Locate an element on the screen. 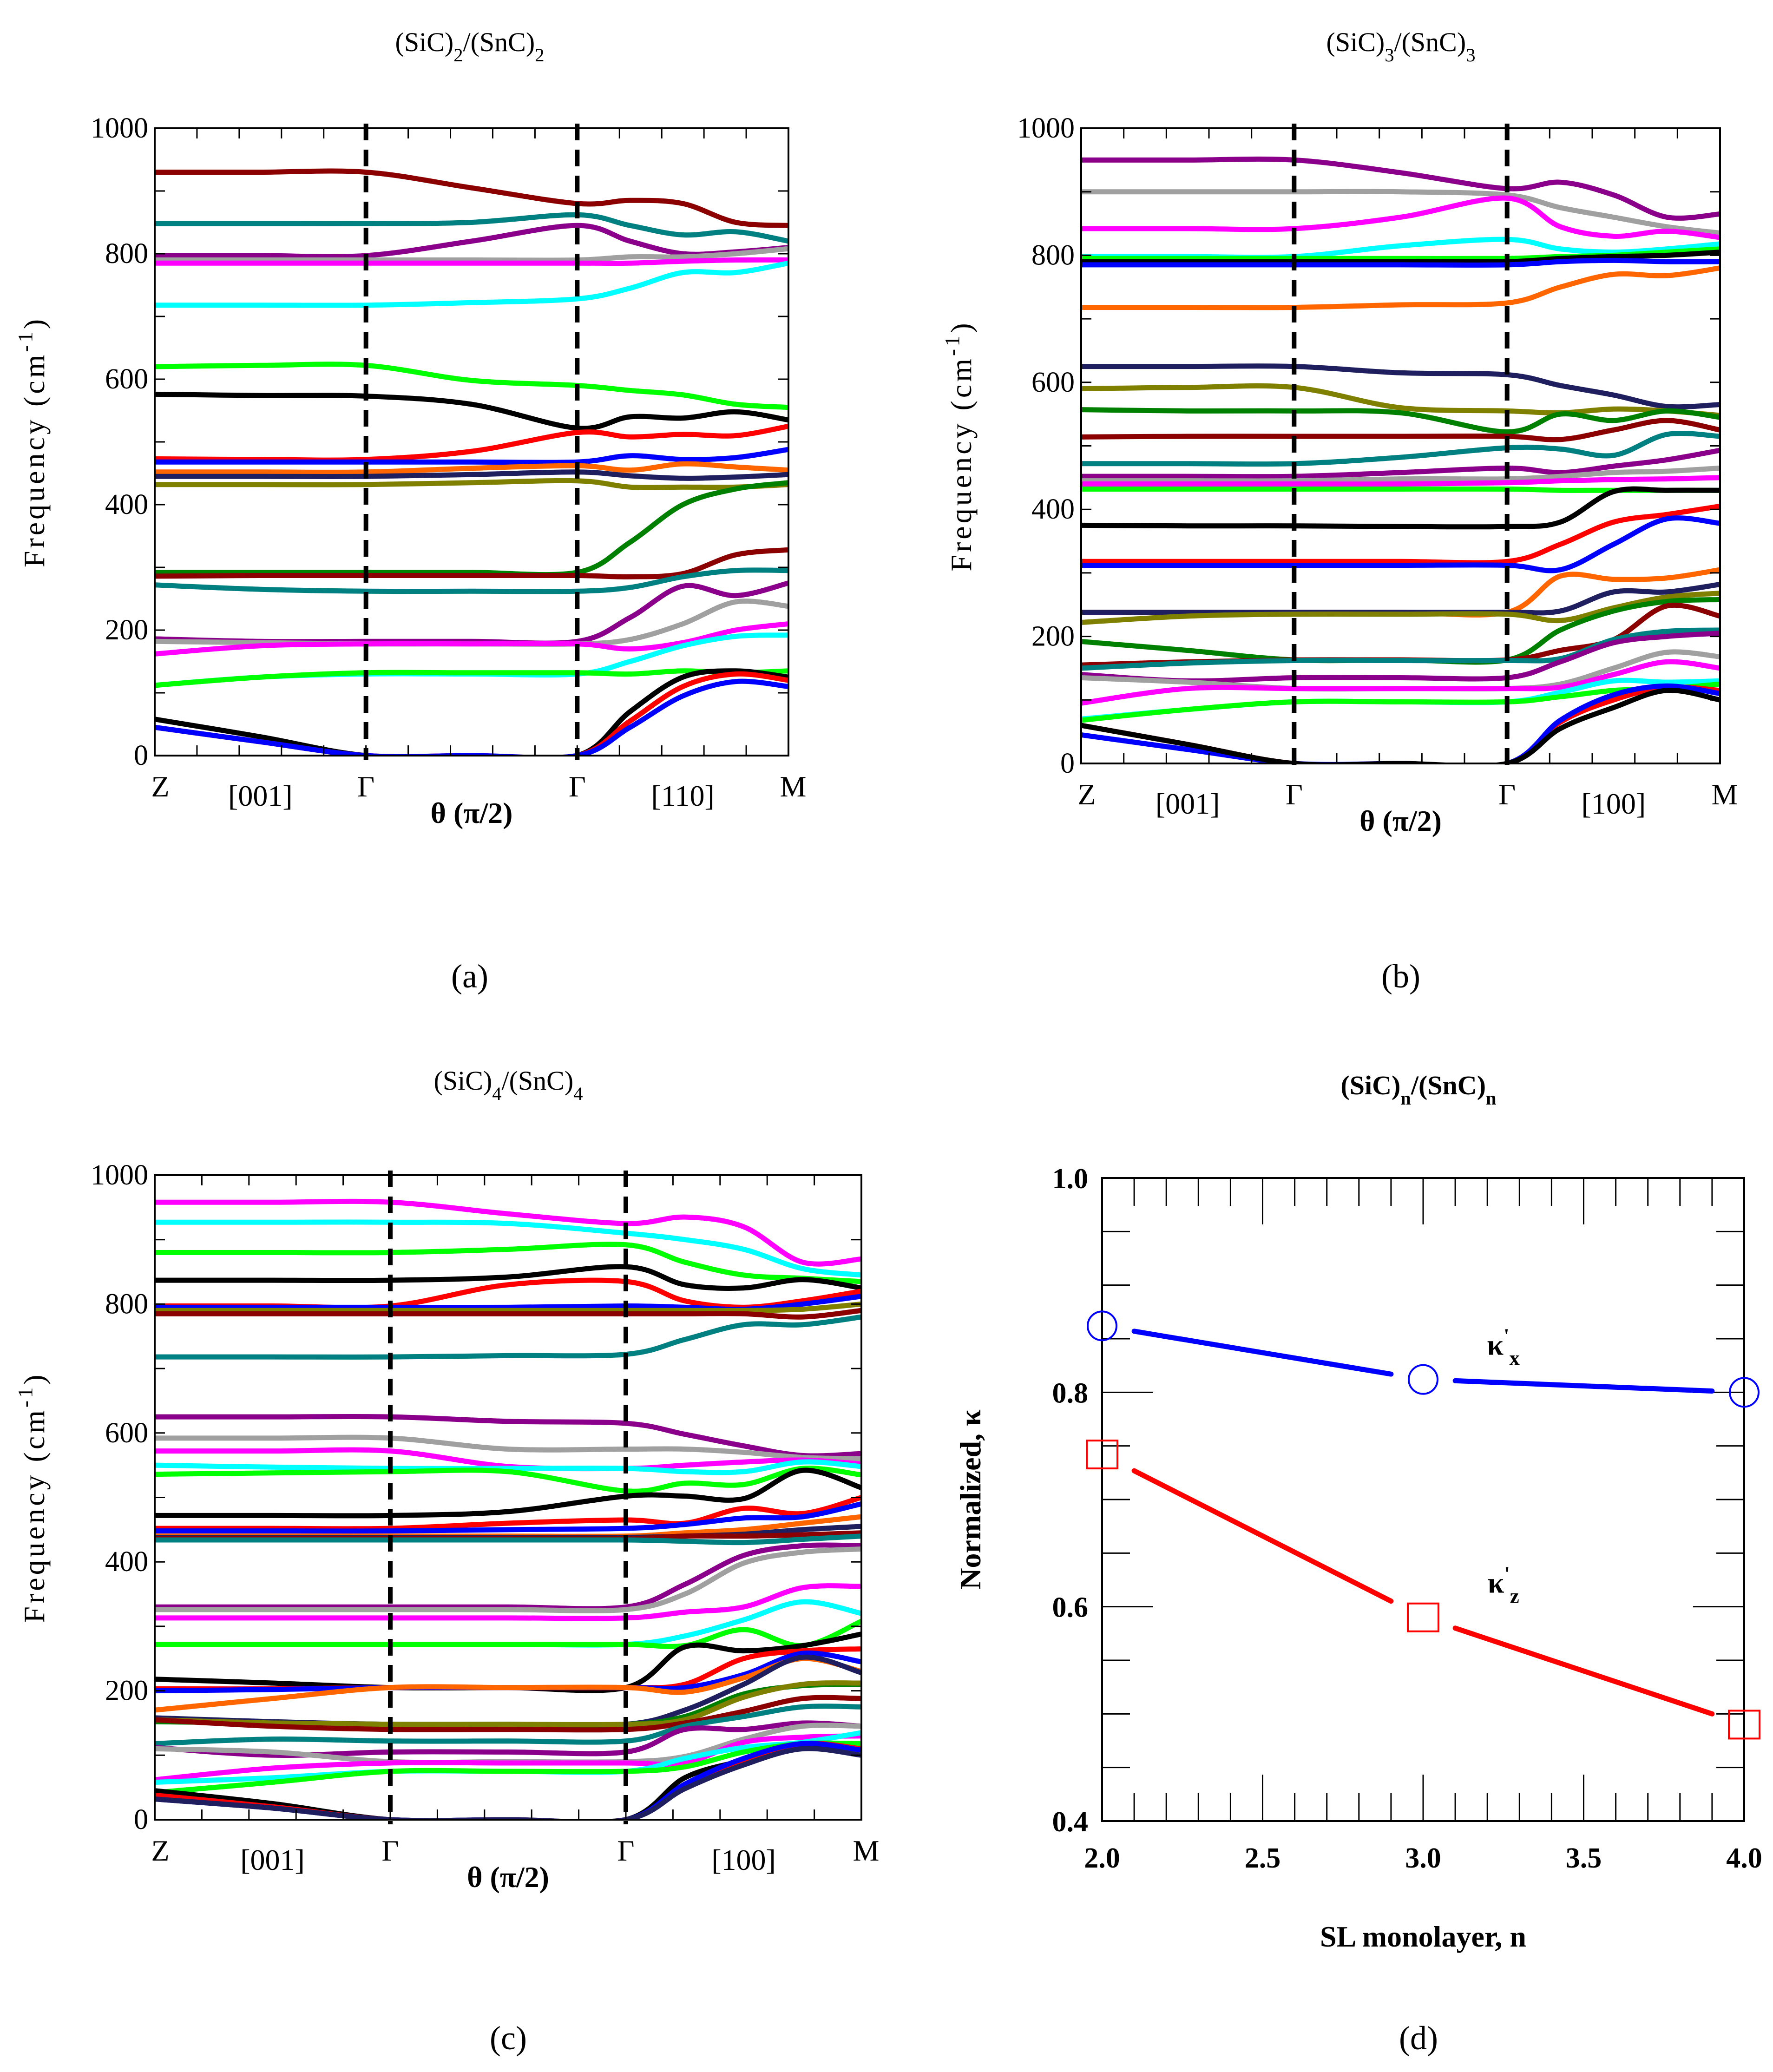 The height and width of the screenshot is (2072, 1773). y-tick-label: 800 is located at coordinates (126, 254).